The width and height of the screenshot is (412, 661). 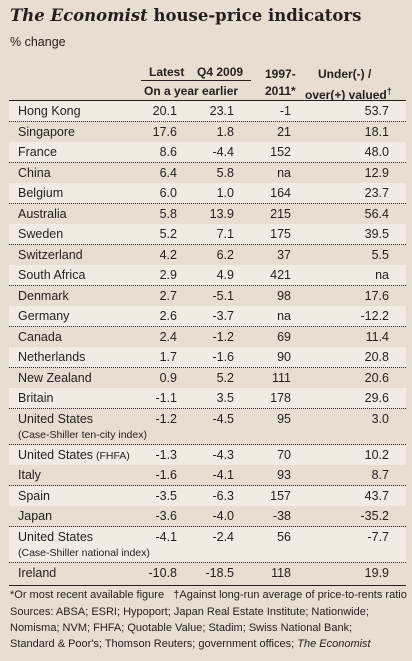 I want to click on row-value: 1.8, so click(x=225, y=131).